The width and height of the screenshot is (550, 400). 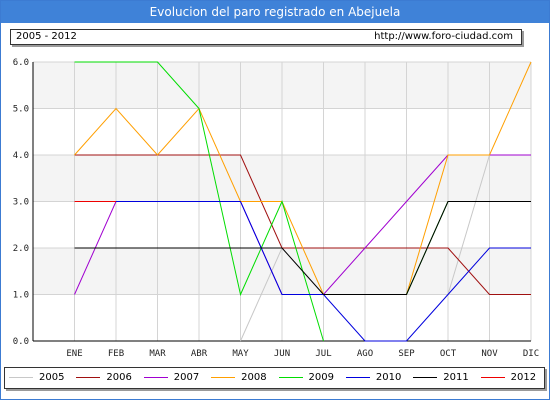 What do you see at coordinates (21, 249) in the screenshot?
I see `y-tick-label: 2.0` at bounding box center [21, 249].